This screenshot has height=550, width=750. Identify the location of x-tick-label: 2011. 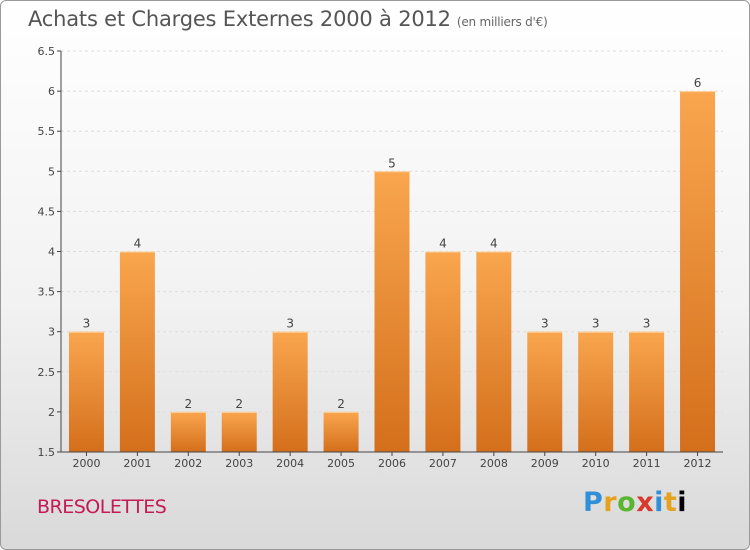
(647, 463).